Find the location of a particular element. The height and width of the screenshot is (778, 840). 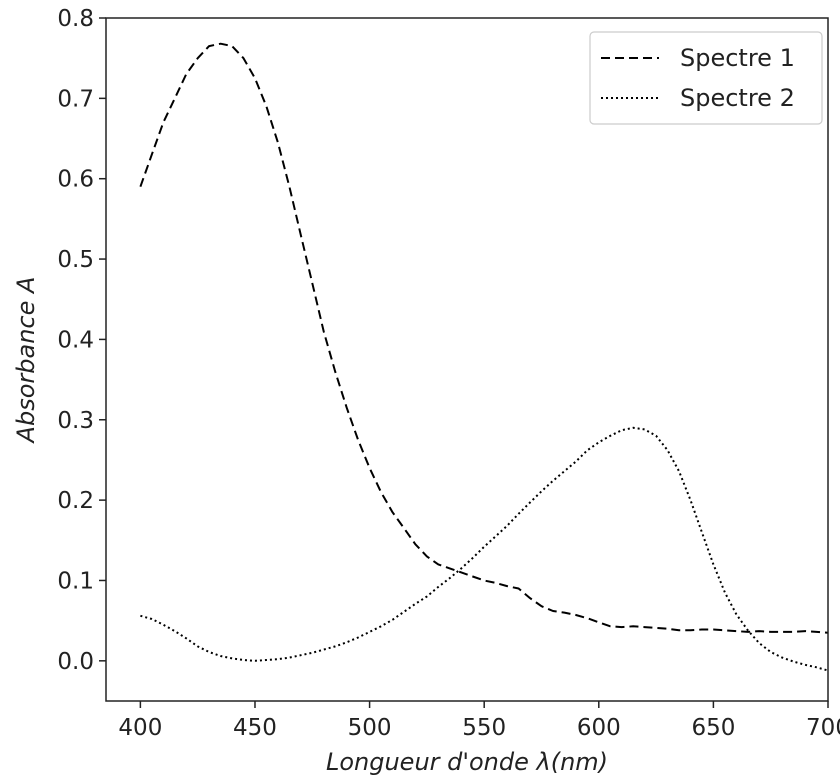

x-tick-label: 500 is located at coordinates (370, 728).